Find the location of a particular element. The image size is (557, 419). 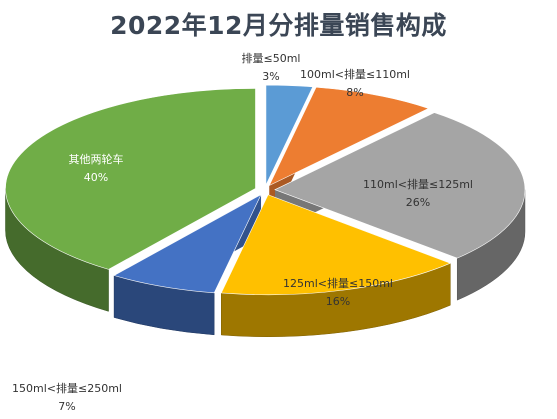

slice-value-3: 16% is located at coordinates (338, 301).